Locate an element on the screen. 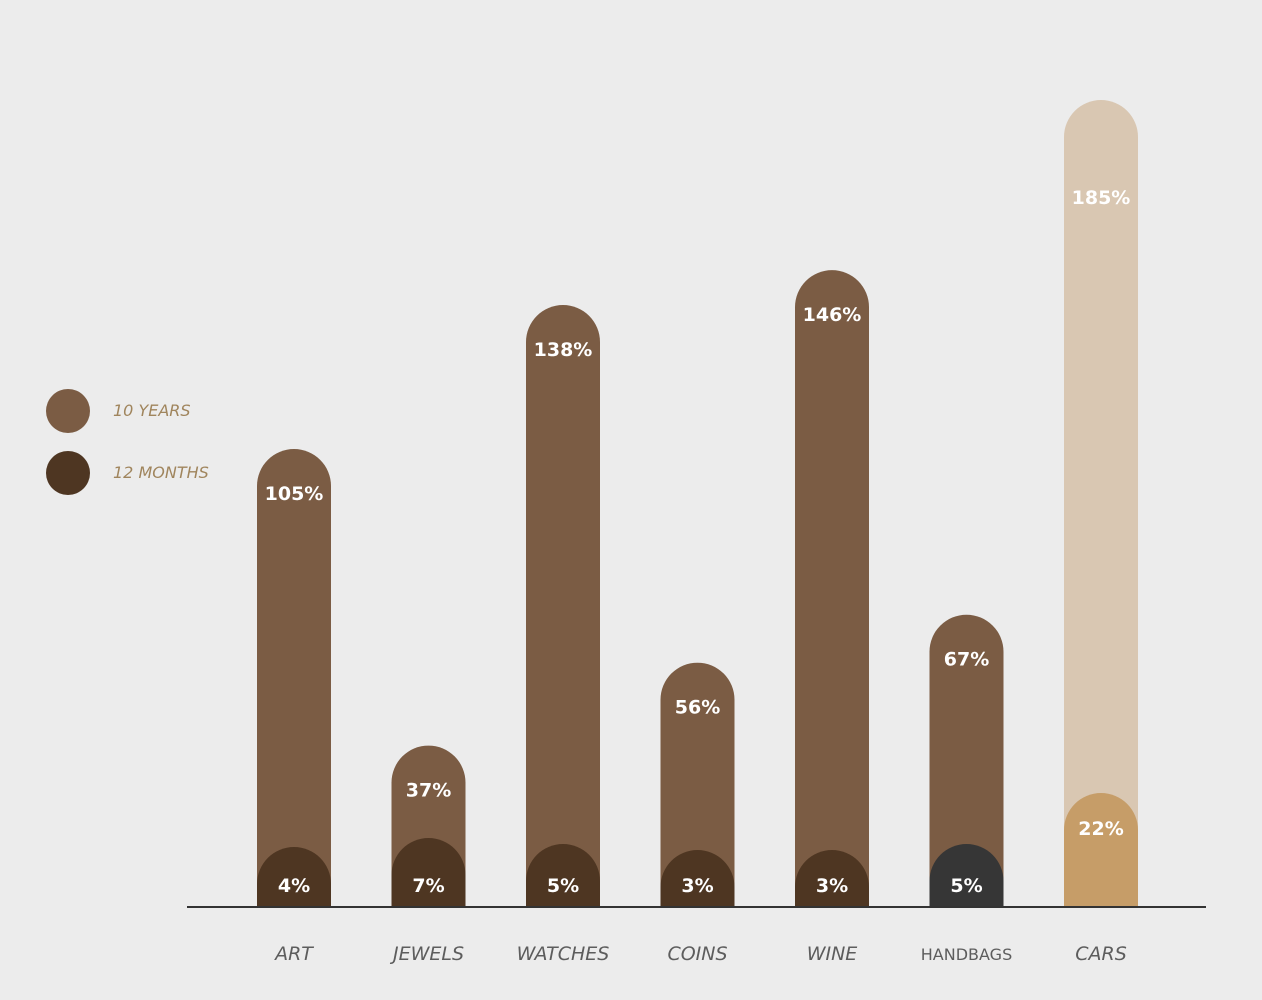 The width and height of the screenshot is (1262, 1000). bar-12-months-cars is located at coordinates (1101, 850).